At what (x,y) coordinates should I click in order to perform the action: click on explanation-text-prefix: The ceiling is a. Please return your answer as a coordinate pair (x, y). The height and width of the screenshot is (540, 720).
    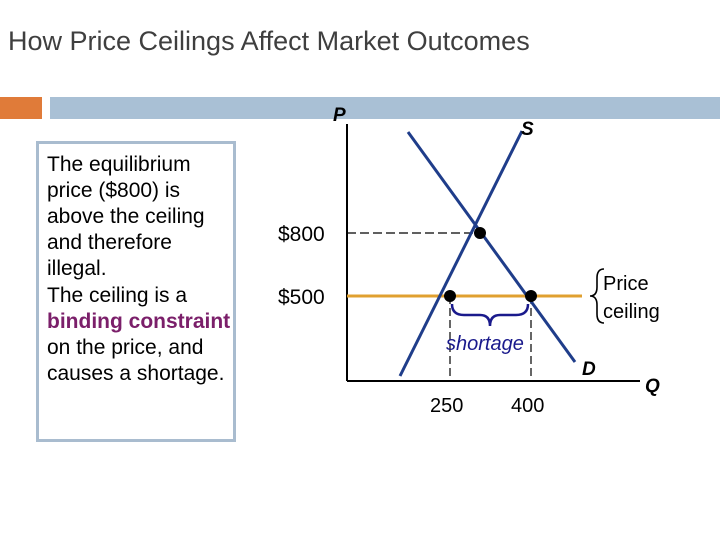
    Looking at the image, I should click on (117, 295).